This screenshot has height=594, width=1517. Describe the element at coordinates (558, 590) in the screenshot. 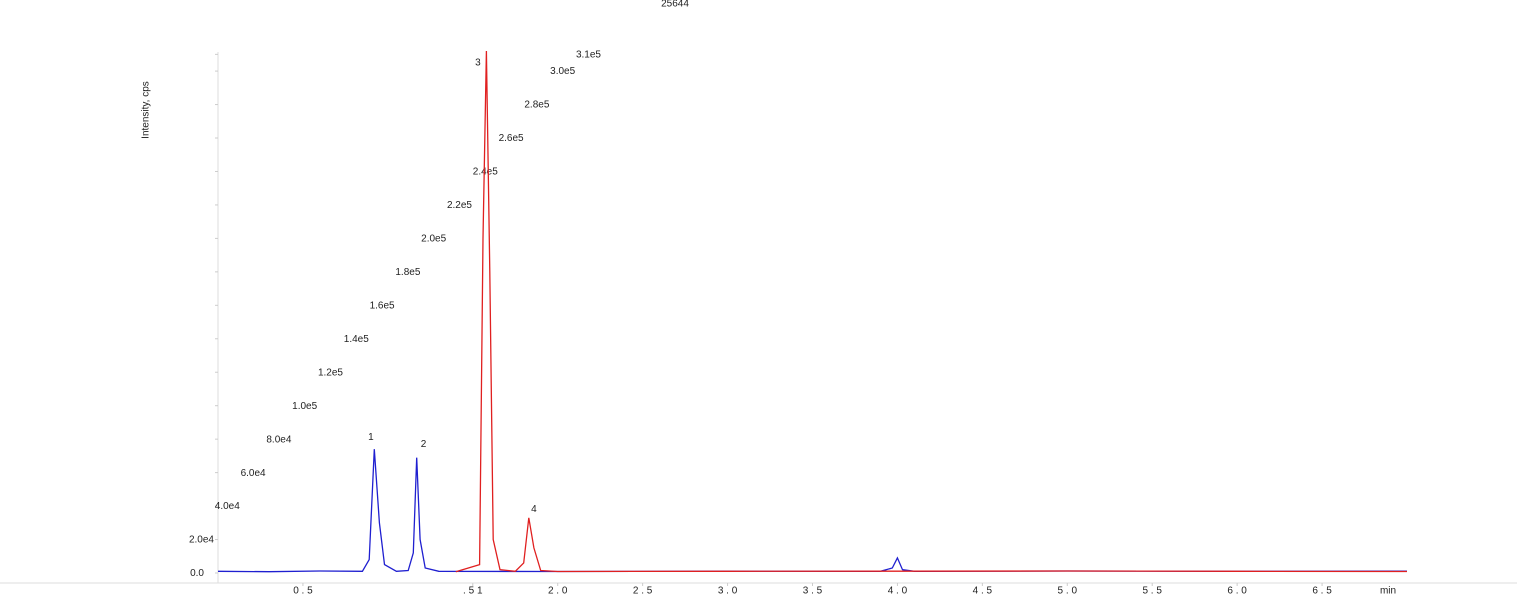

I see `x-tick-label: 2 . 0` at that location.